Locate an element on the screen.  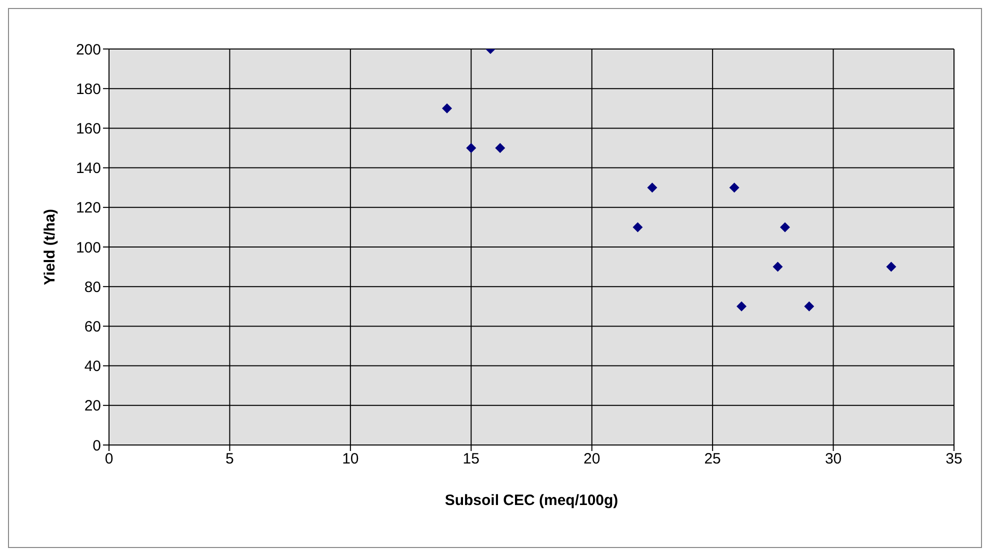
y-tick-label: 180 is located at coordinates (88, 89).